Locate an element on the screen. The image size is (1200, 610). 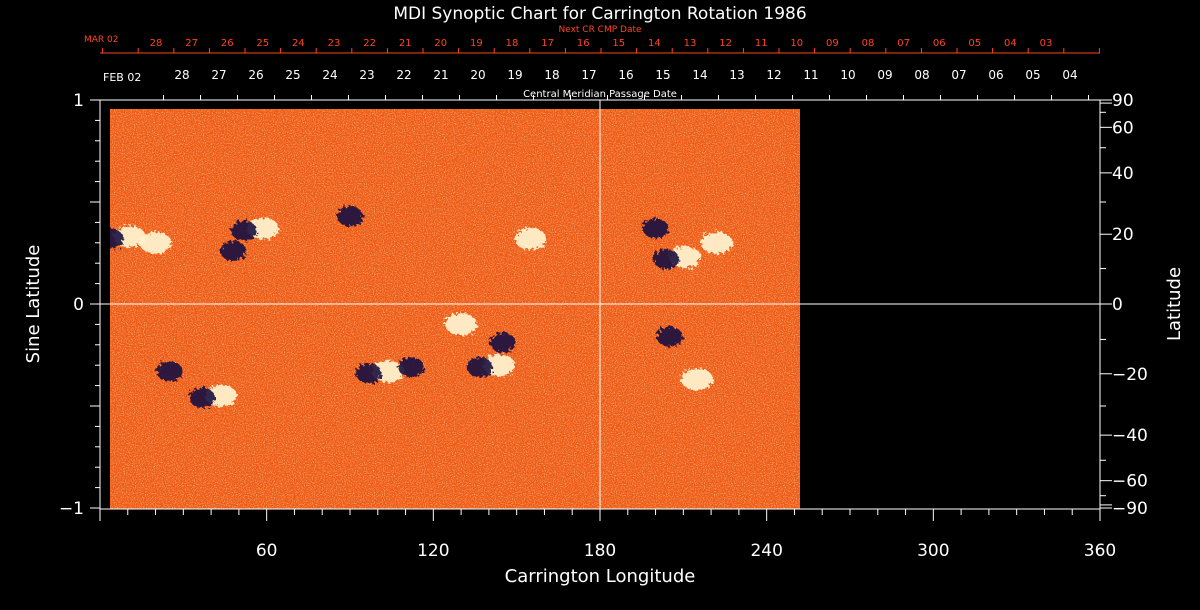
y-right-tick-label: 60 is located at coordinates (1123, 128).